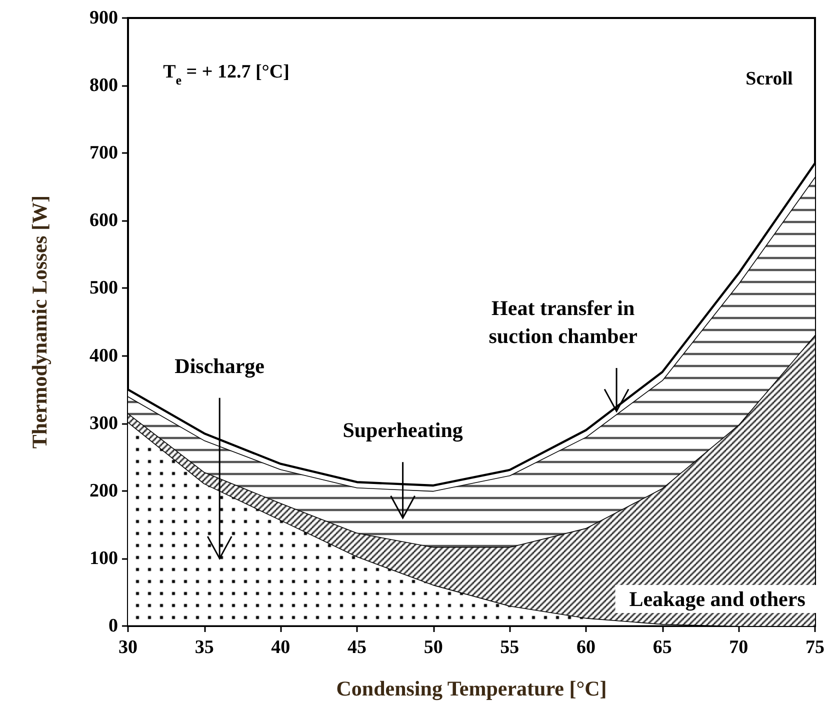  I want to click on x-tick-label: 40, so click(280, 647).